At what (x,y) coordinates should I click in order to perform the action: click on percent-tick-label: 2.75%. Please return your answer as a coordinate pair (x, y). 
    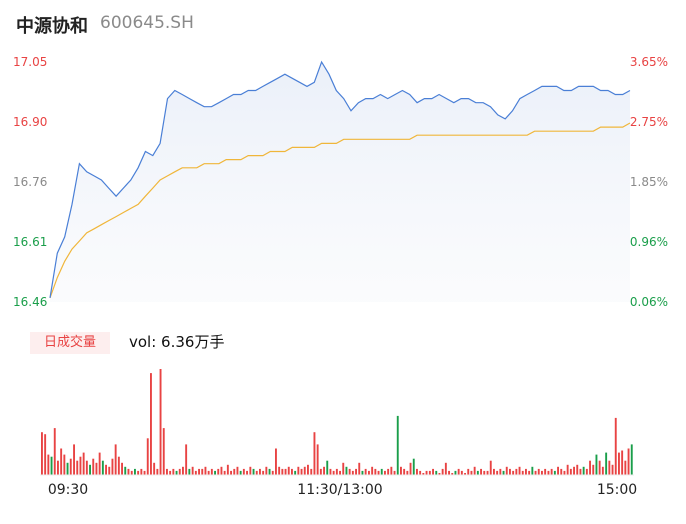
    Looking at the image, I should click on (649, 122).